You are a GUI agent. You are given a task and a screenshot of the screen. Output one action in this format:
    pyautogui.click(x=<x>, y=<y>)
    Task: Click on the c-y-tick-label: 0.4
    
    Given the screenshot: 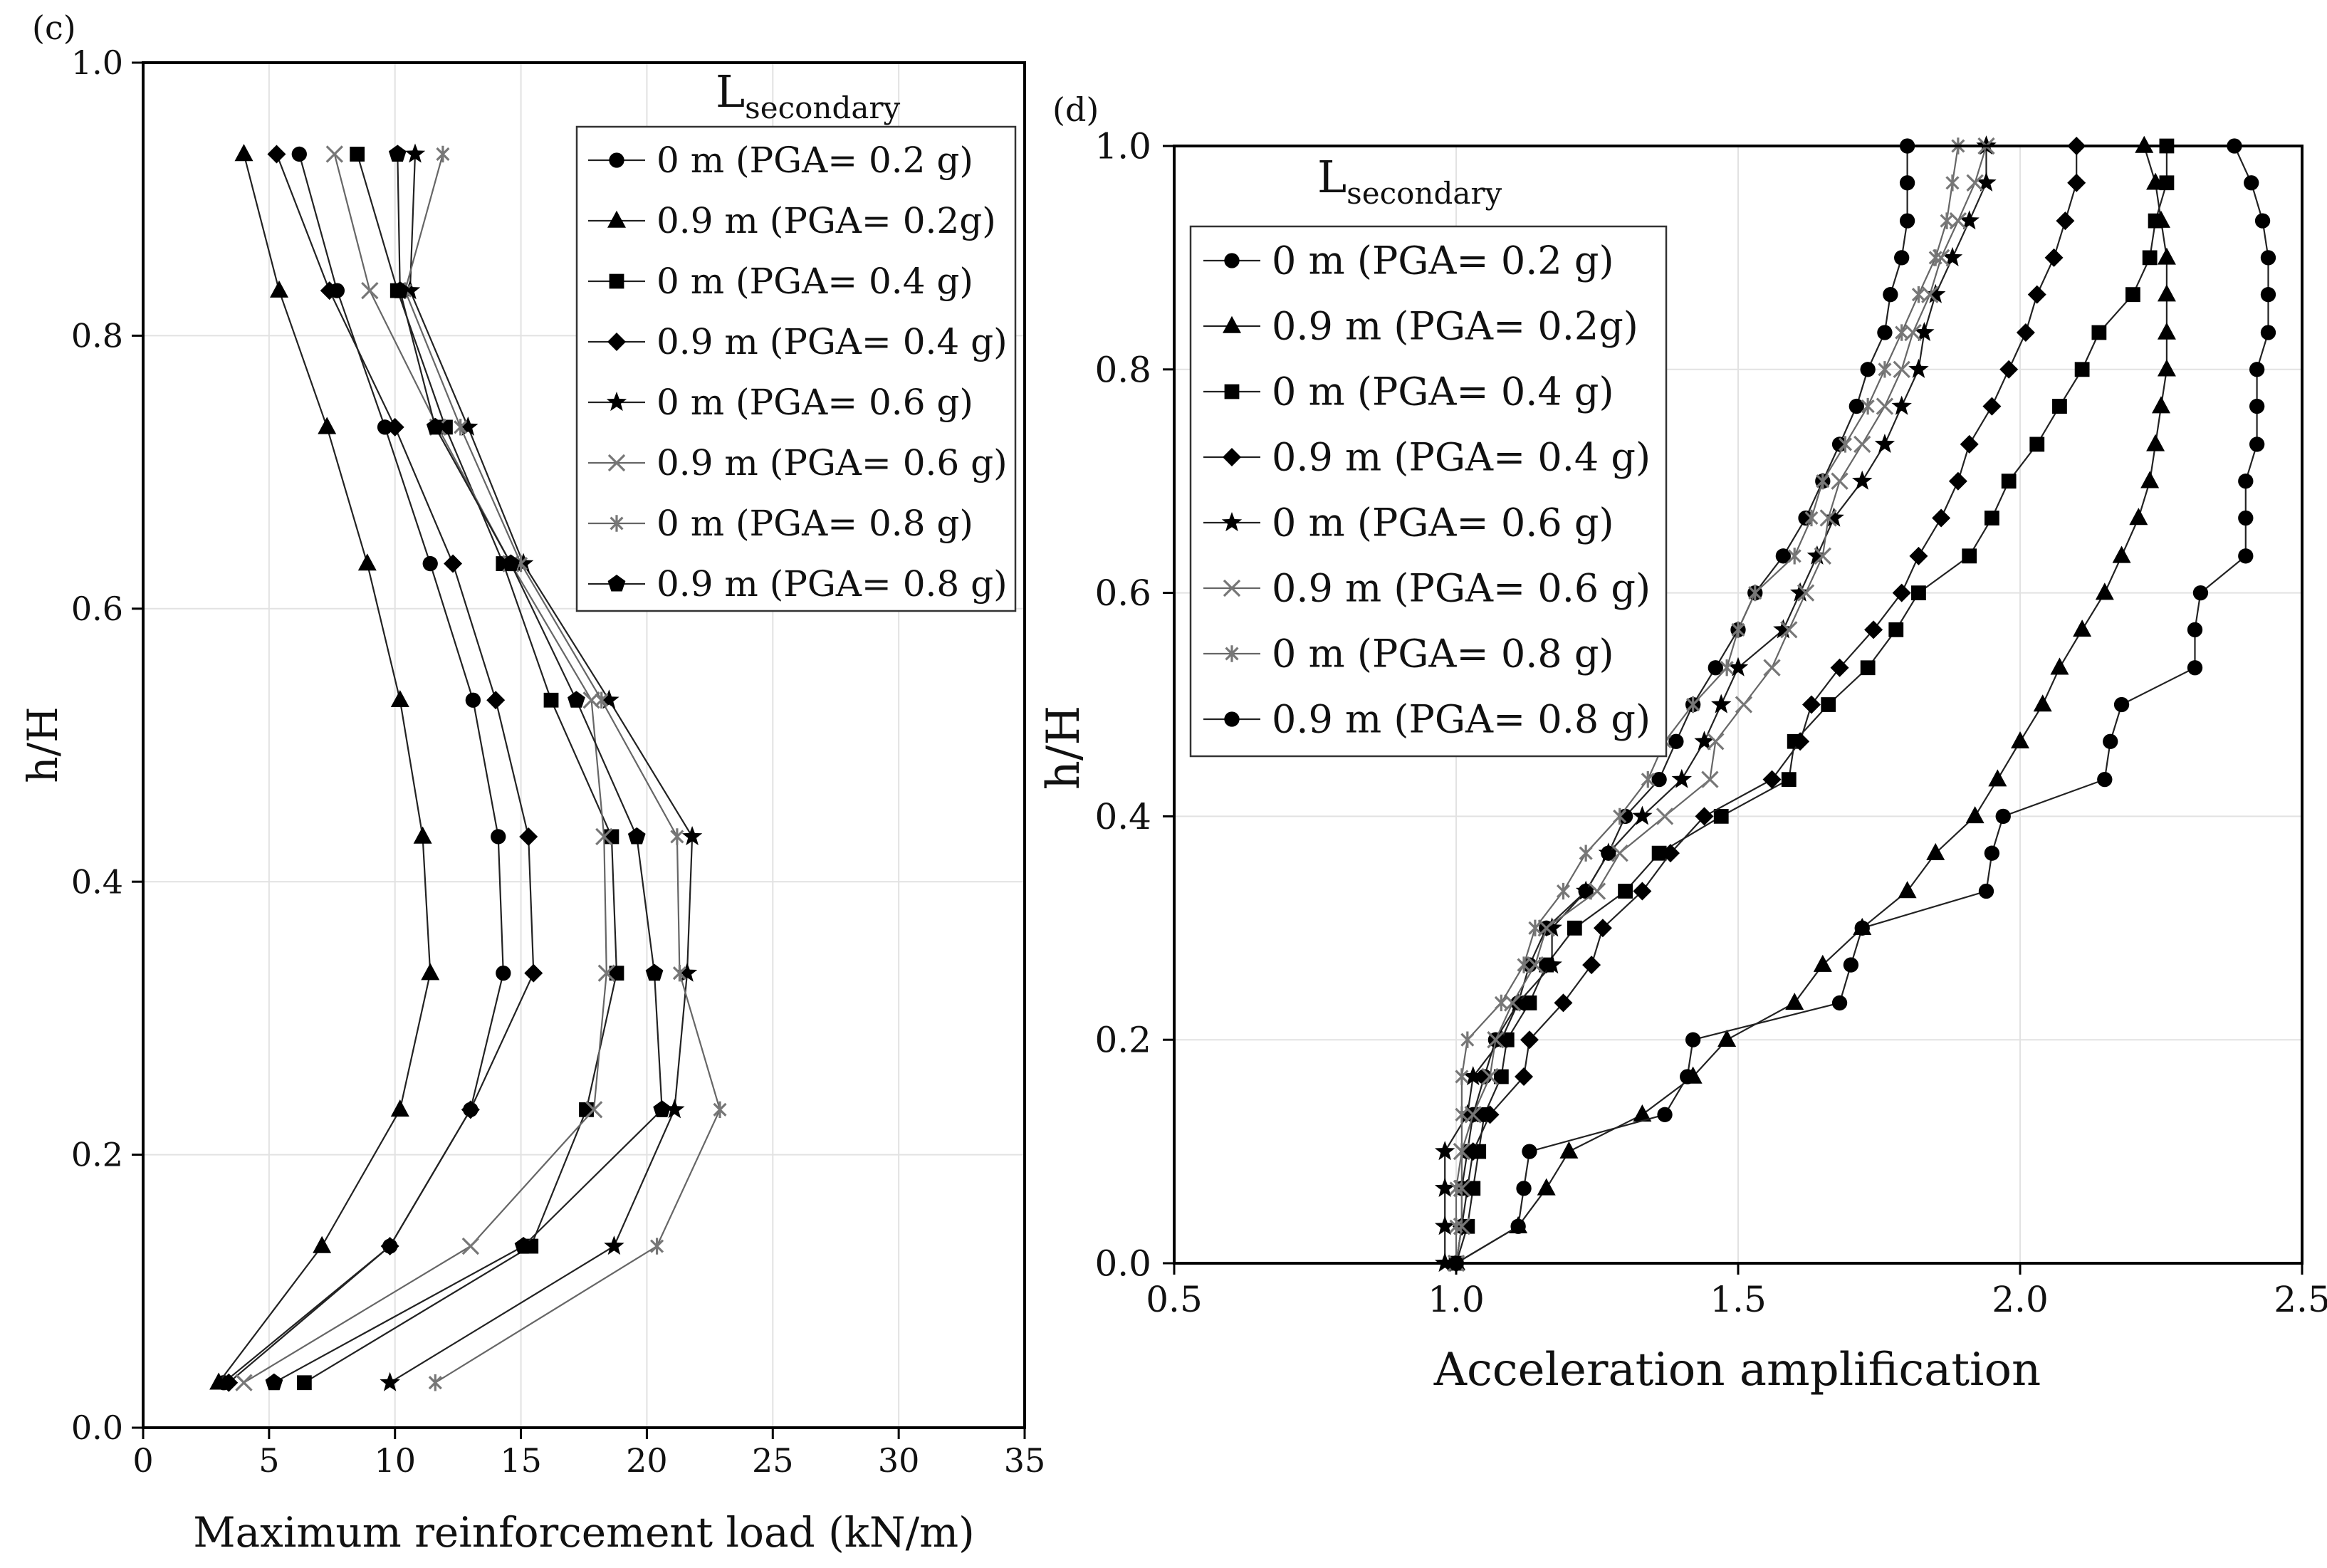 What is the action you would take?
    pyautogui.click(x=97, y=881)
    